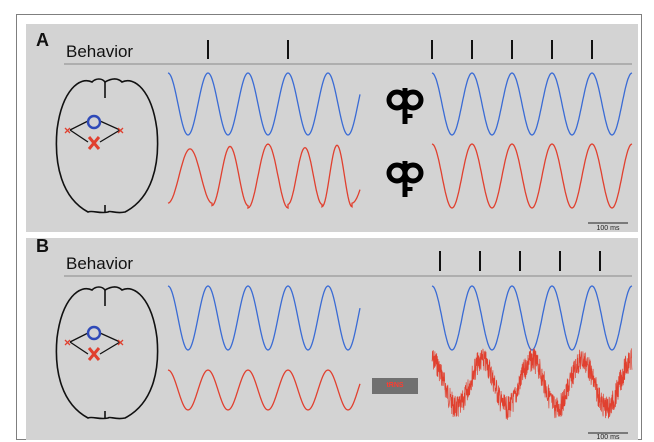 This screenshot has height=442, width=654. What do you see at coordinates (264, 104) in the screenshot?
I see `panel-a-blue-oscillation-left` at bounding box center [264, 104].